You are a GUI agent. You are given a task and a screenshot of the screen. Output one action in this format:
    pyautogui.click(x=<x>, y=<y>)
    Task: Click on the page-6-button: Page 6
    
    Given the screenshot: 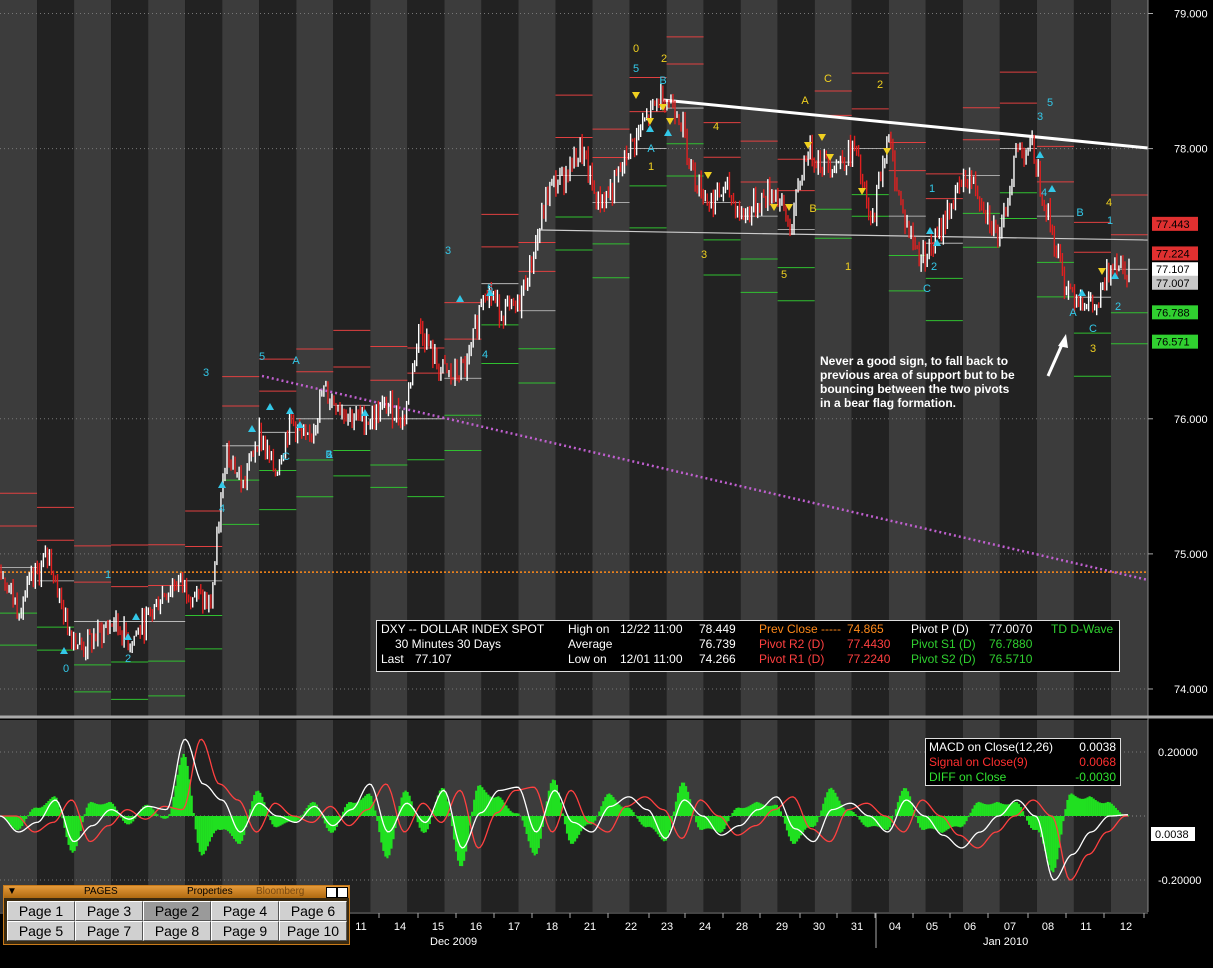 What is the action you would take?
    pyautogui.click(x=313, y=911)
    